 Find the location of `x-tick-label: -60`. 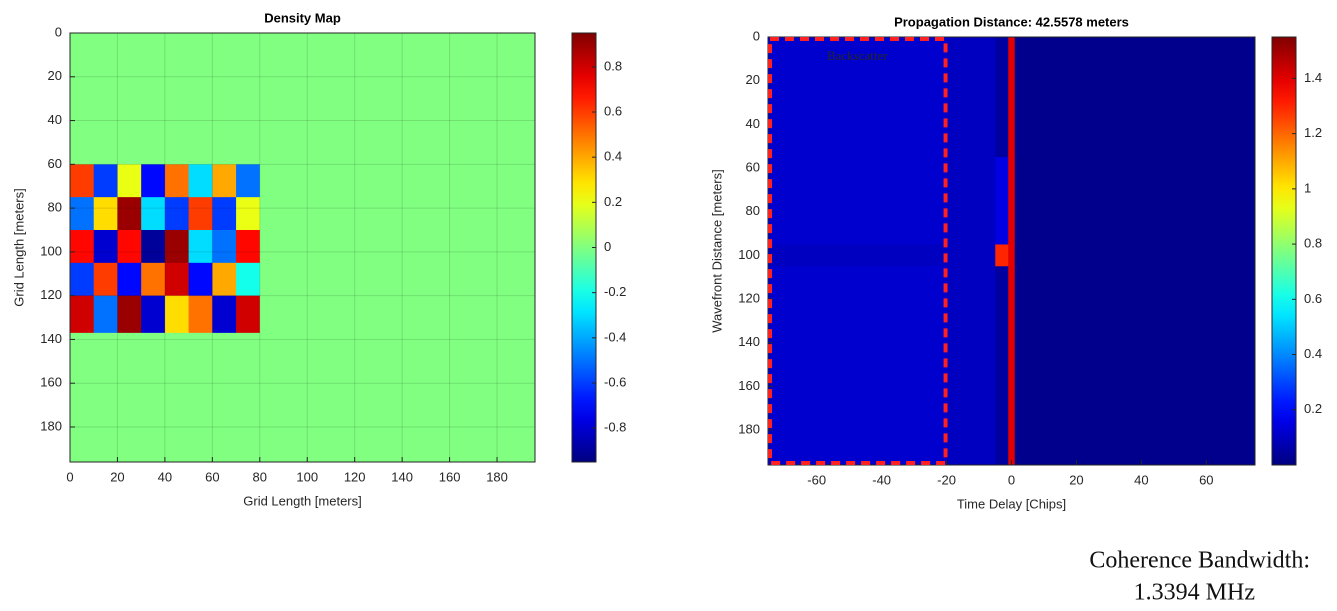

x-tick-label: -60 is located at coordinates (816, 479).